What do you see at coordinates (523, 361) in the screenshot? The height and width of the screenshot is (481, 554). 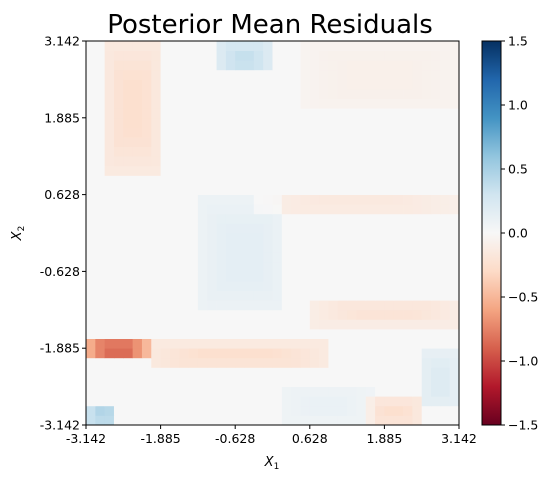 I see `colorbar-tick-label: −1.0` at bounding box center [523, 361].